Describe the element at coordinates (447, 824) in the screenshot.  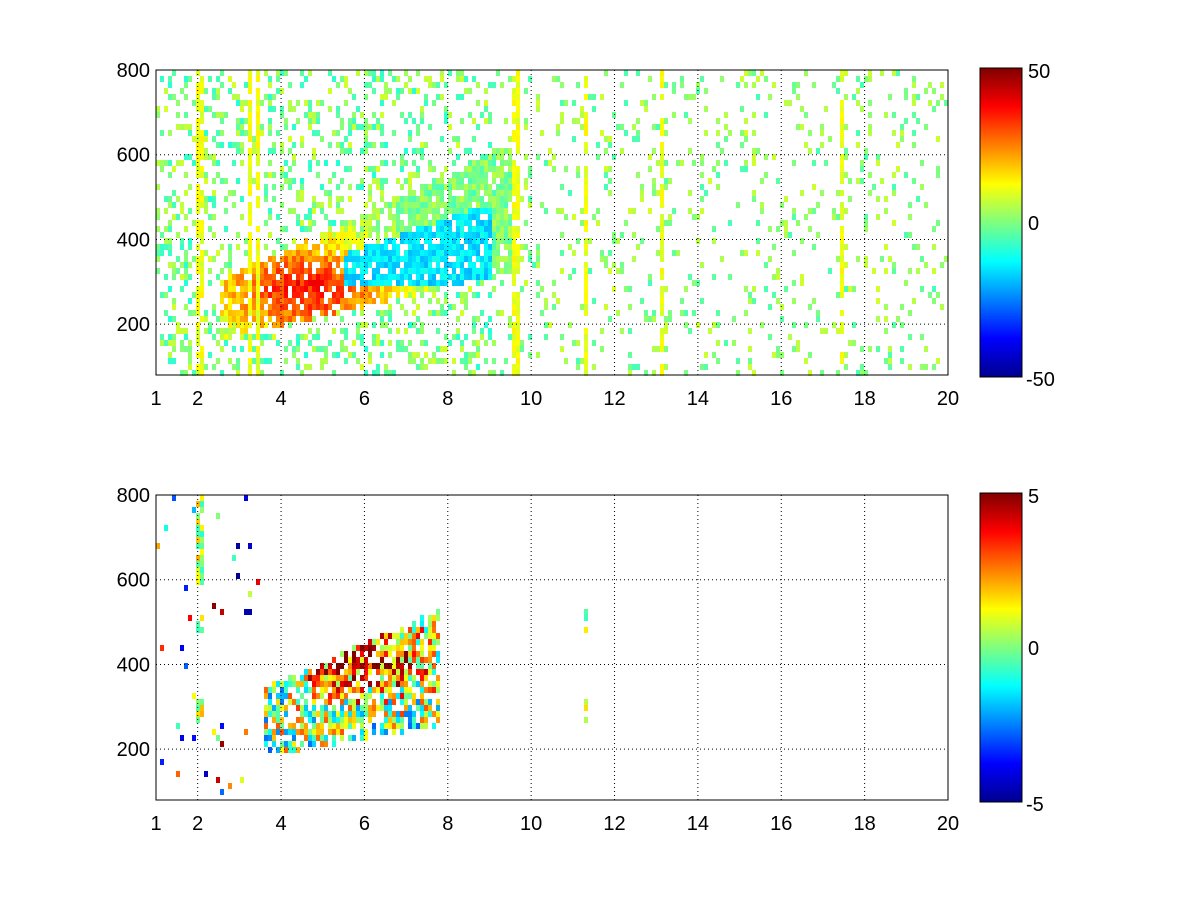
I see `x-tick-label: 8` at that location.